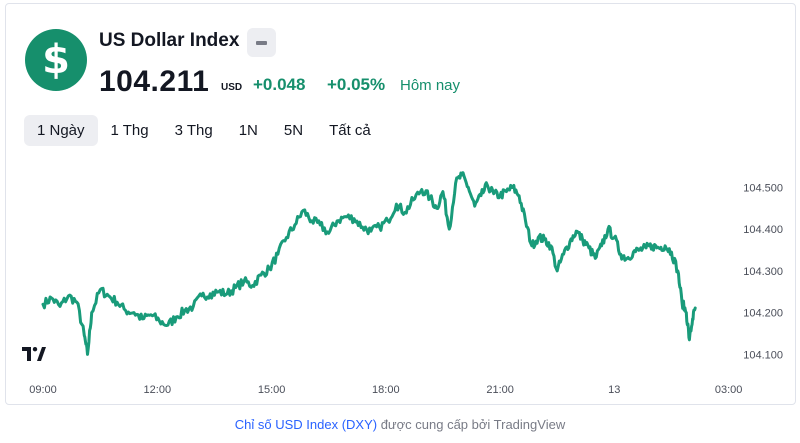 The image size is (800, 443). I want to click on tradingview-logo-icon, so click(34, 354).